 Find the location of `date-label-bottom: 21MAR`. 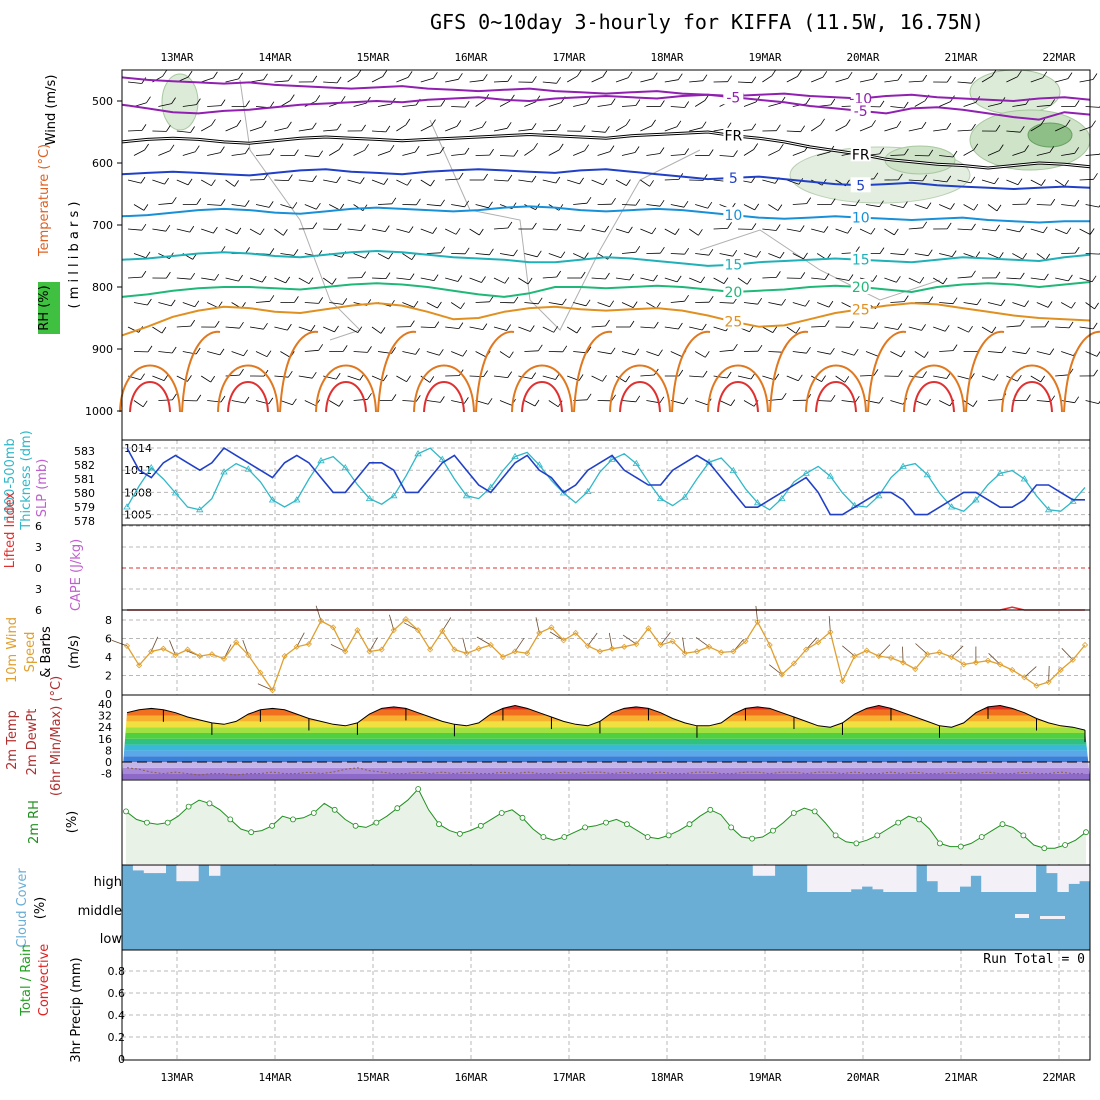

date-label-bottom: 21MAR is located at coordinates (960, 1077).